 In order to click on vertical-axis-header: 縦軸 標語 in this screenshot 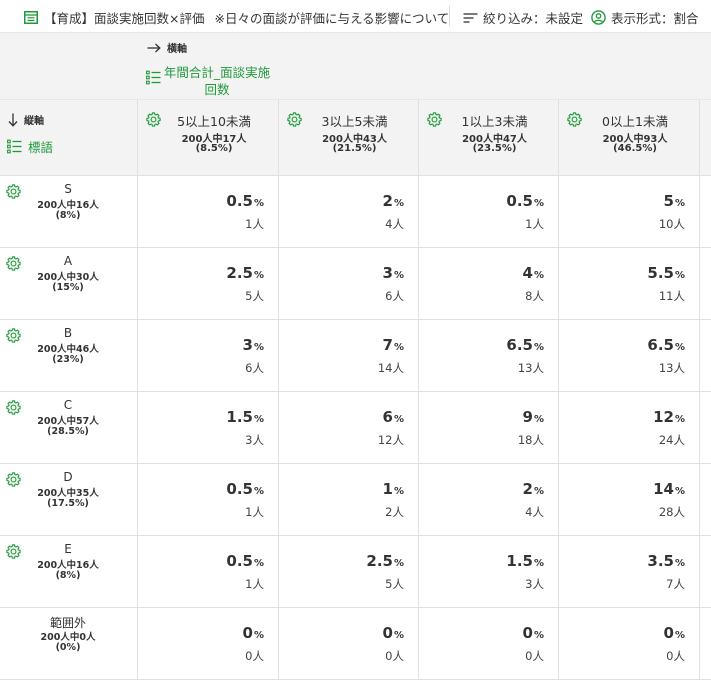, I will do `click(69, 138)`.